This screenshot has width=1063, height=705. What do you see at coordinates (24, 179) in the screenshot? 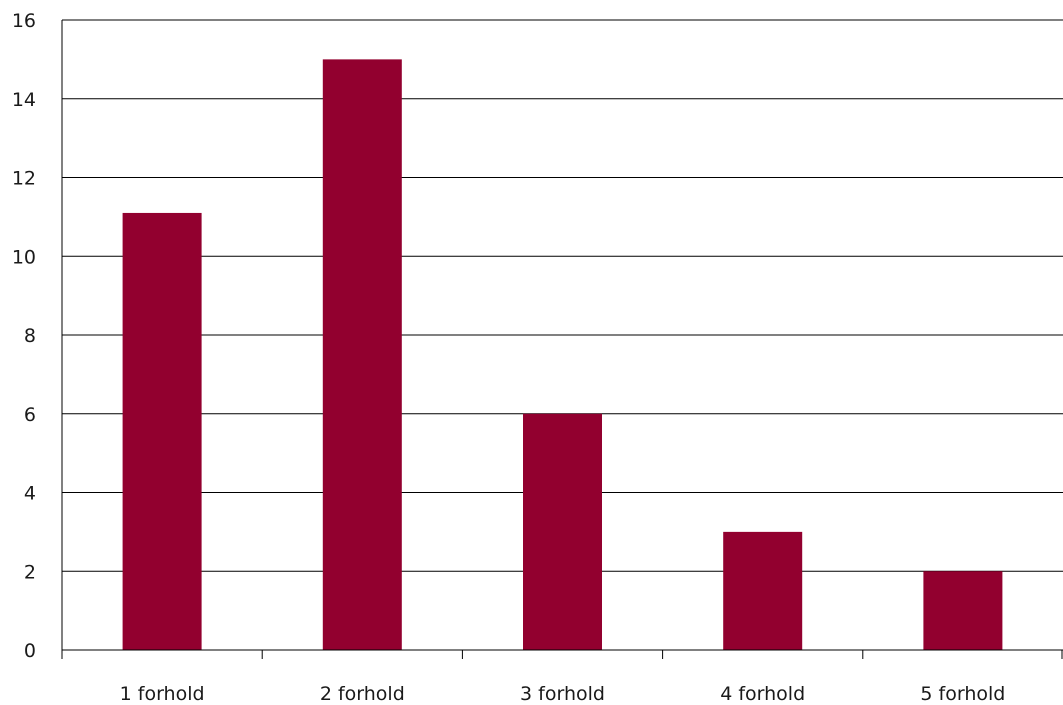
I see `y-tick-label: 12` at bounding box center [24, 179].